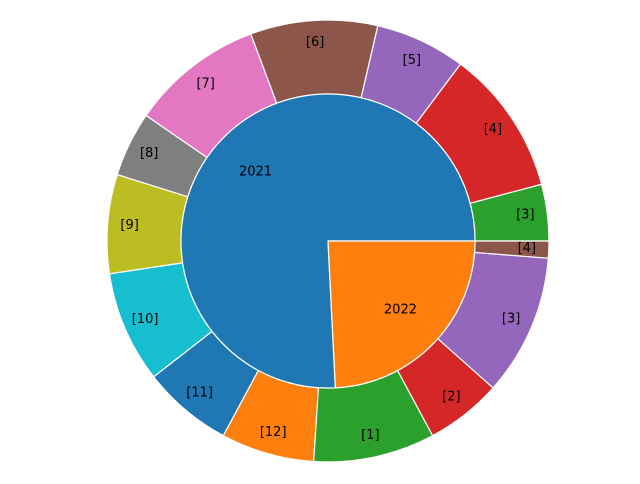 The width and height of the screenshot is (640, 484). Describe the element at coordinates (255, 172) in the screenshot. I see `inner-ring-label-0: 2021` at that location.